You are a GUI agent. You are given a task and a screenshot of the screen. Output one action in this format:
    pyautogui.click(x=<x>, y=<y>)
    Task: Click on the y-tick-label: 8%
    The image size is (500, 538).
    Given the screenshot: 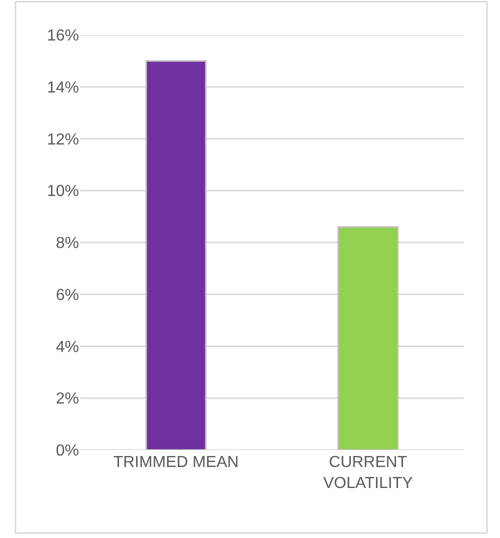 What is the action you would take?
    pyautogui.click(x=67, y=243)
    